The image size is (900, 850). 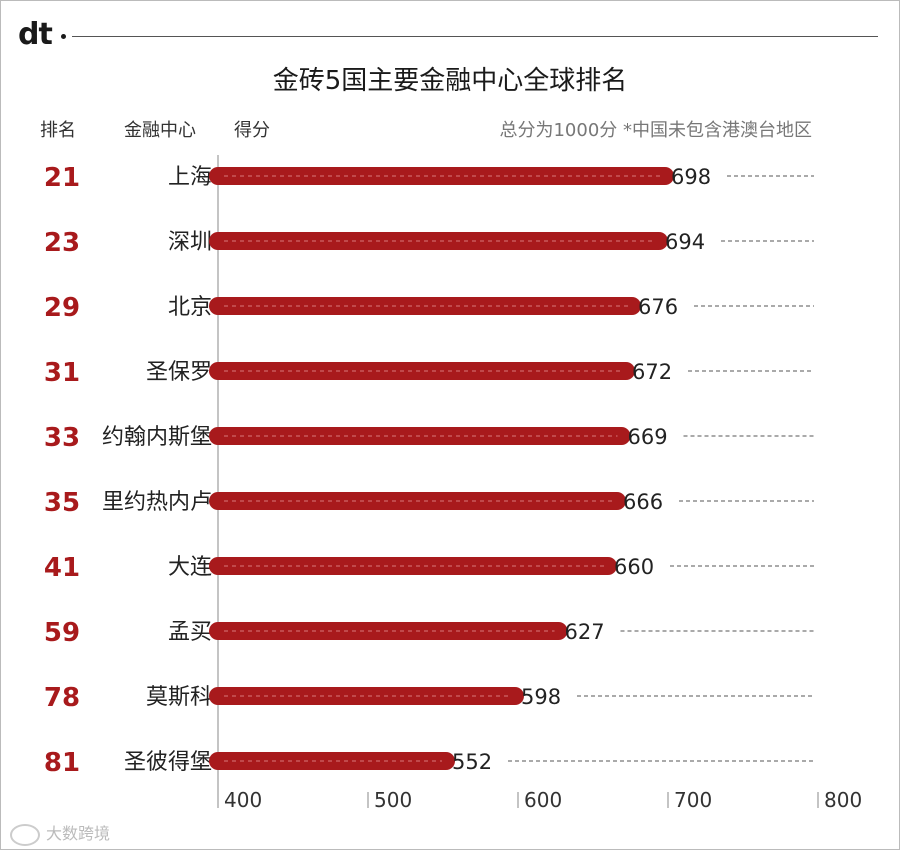 What do you see at coordinates (78, 833) in the screenshot?
I see `watermark-text: 大数跨境` at bounding box center [78, 833].